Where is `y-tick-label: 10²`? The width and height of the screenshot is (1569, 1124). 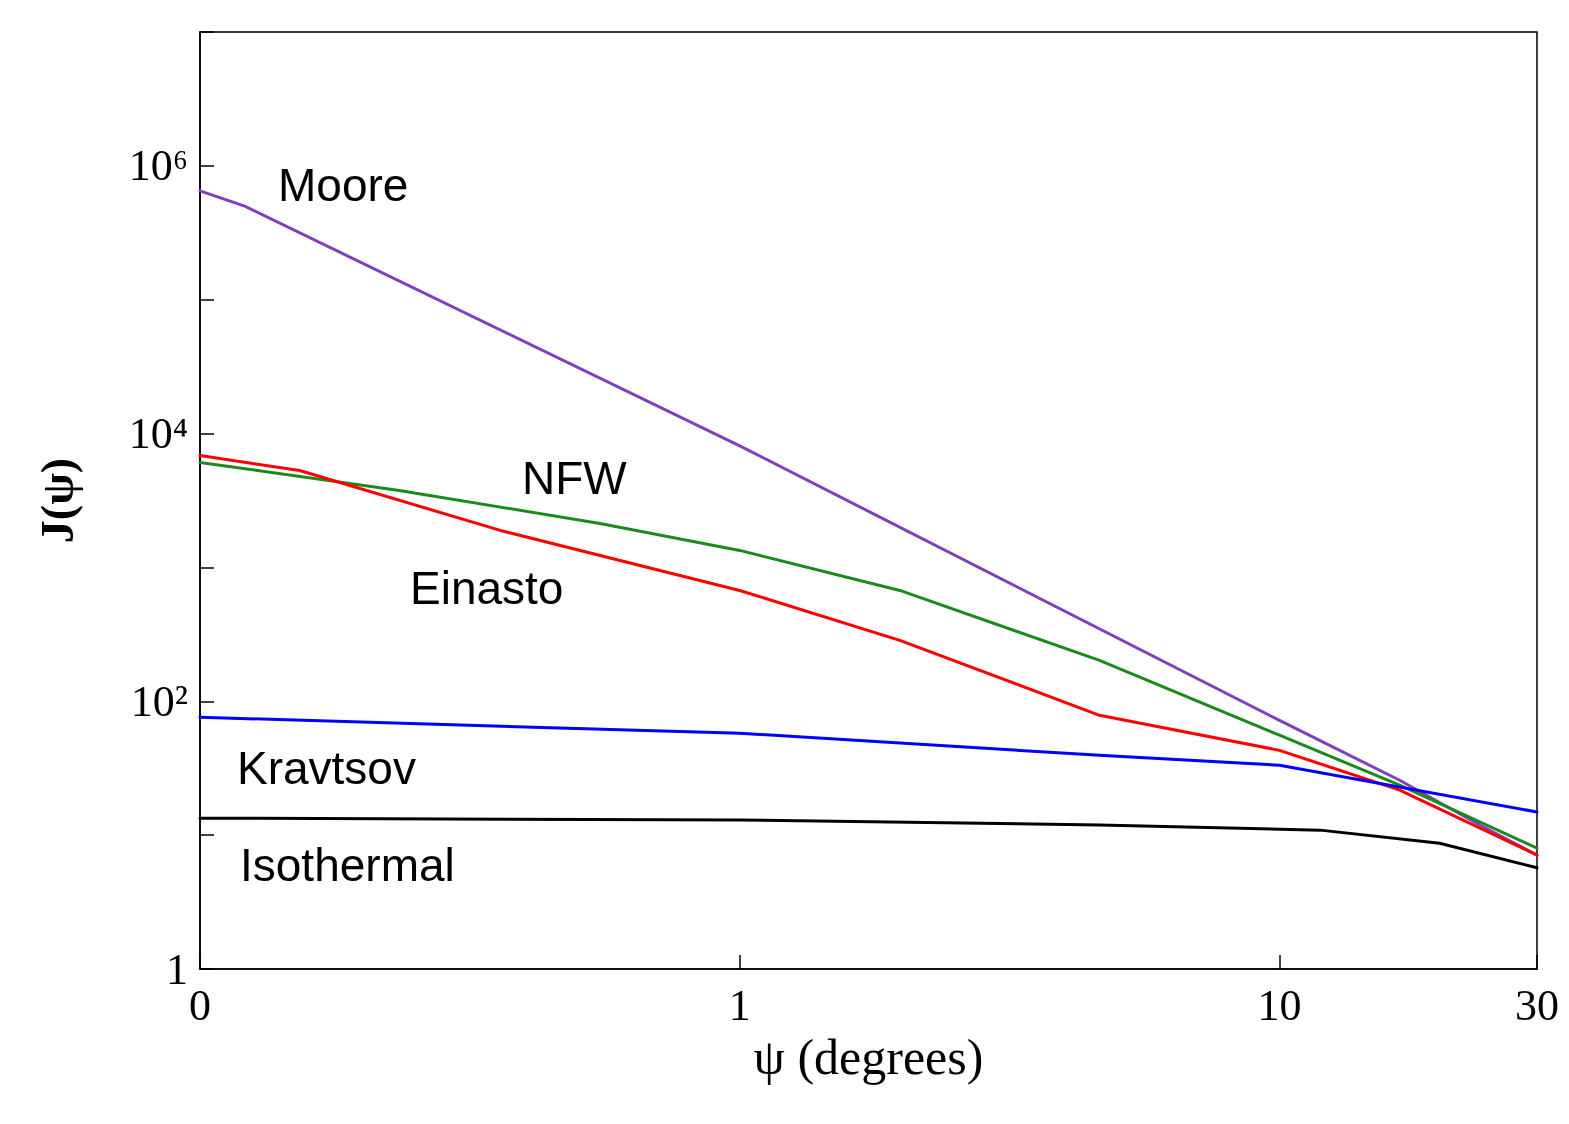
y-tick-label: 10² is located at coordinates (159, 701).